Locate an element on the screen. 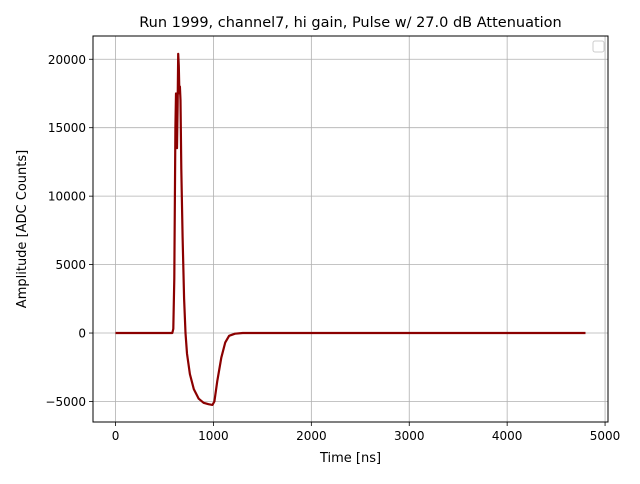 Image resolution: width=640 pixels, height=484 pixels. x-tick-label: 3000 is located at coordinates (409, 436).